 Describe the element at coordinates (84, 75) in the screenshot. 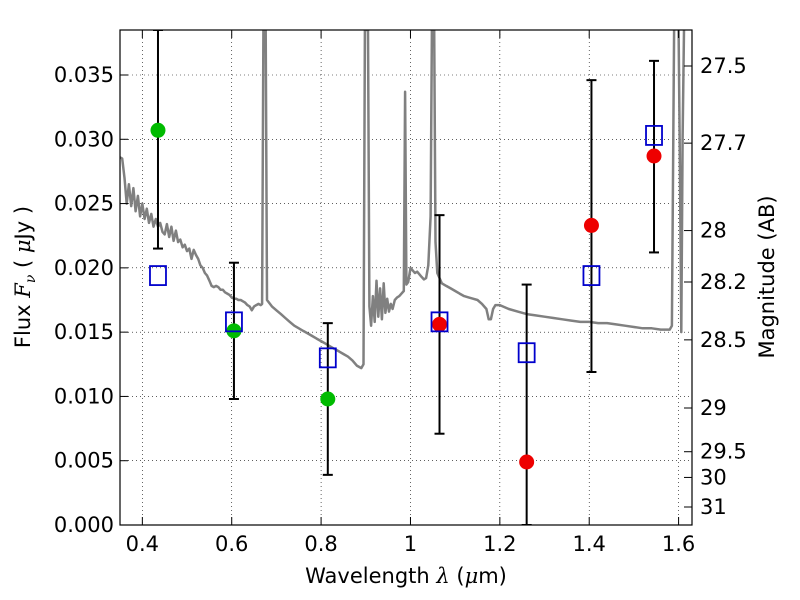

I see `y-tick-label: 0.035` at that location.